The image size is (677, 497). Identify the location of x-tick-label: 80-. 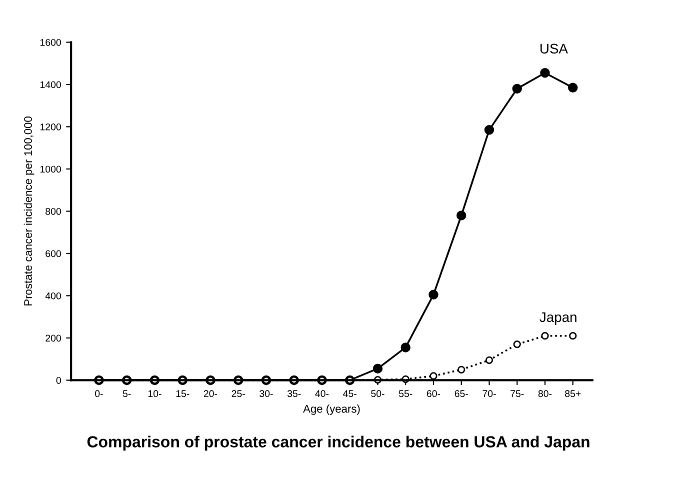
(545, 394).